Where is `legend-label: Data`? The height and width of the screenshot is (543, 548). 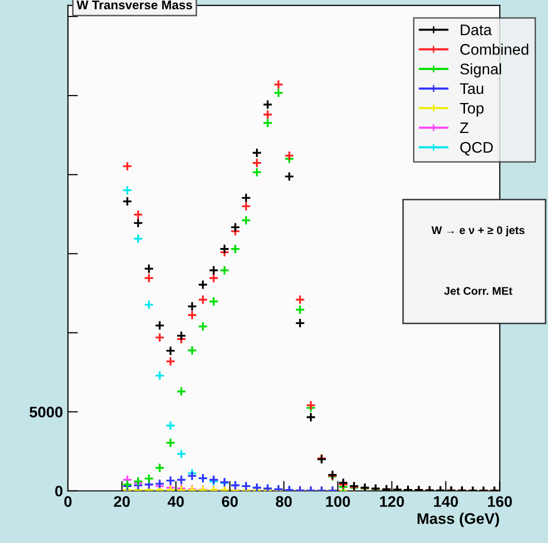 legend-label: Data is located at coordinates (476, 30).